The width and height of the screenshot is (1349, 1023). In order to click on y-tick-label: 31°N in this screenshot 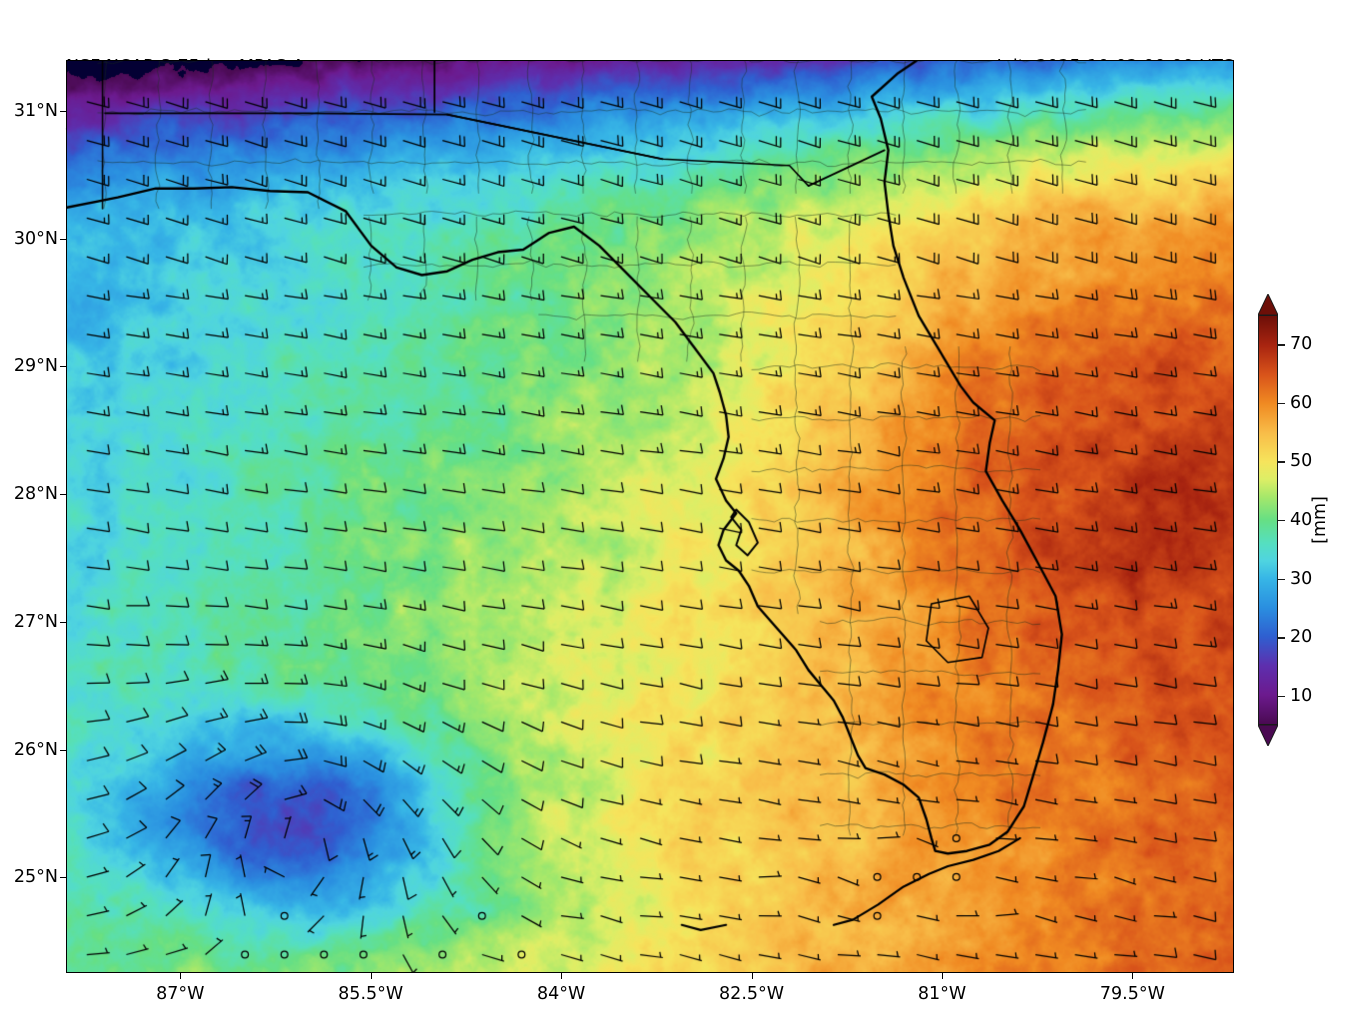, I will do `click(35, 111)`.